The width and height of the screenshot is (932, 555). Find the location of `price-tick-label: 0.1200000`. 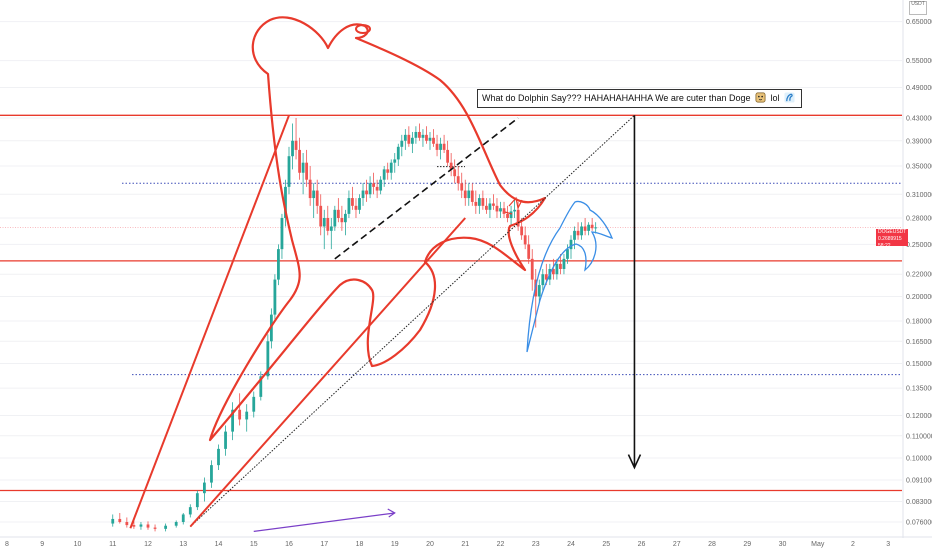

price-tick-label: 0.1200000 is located at coordinates (919, 416).